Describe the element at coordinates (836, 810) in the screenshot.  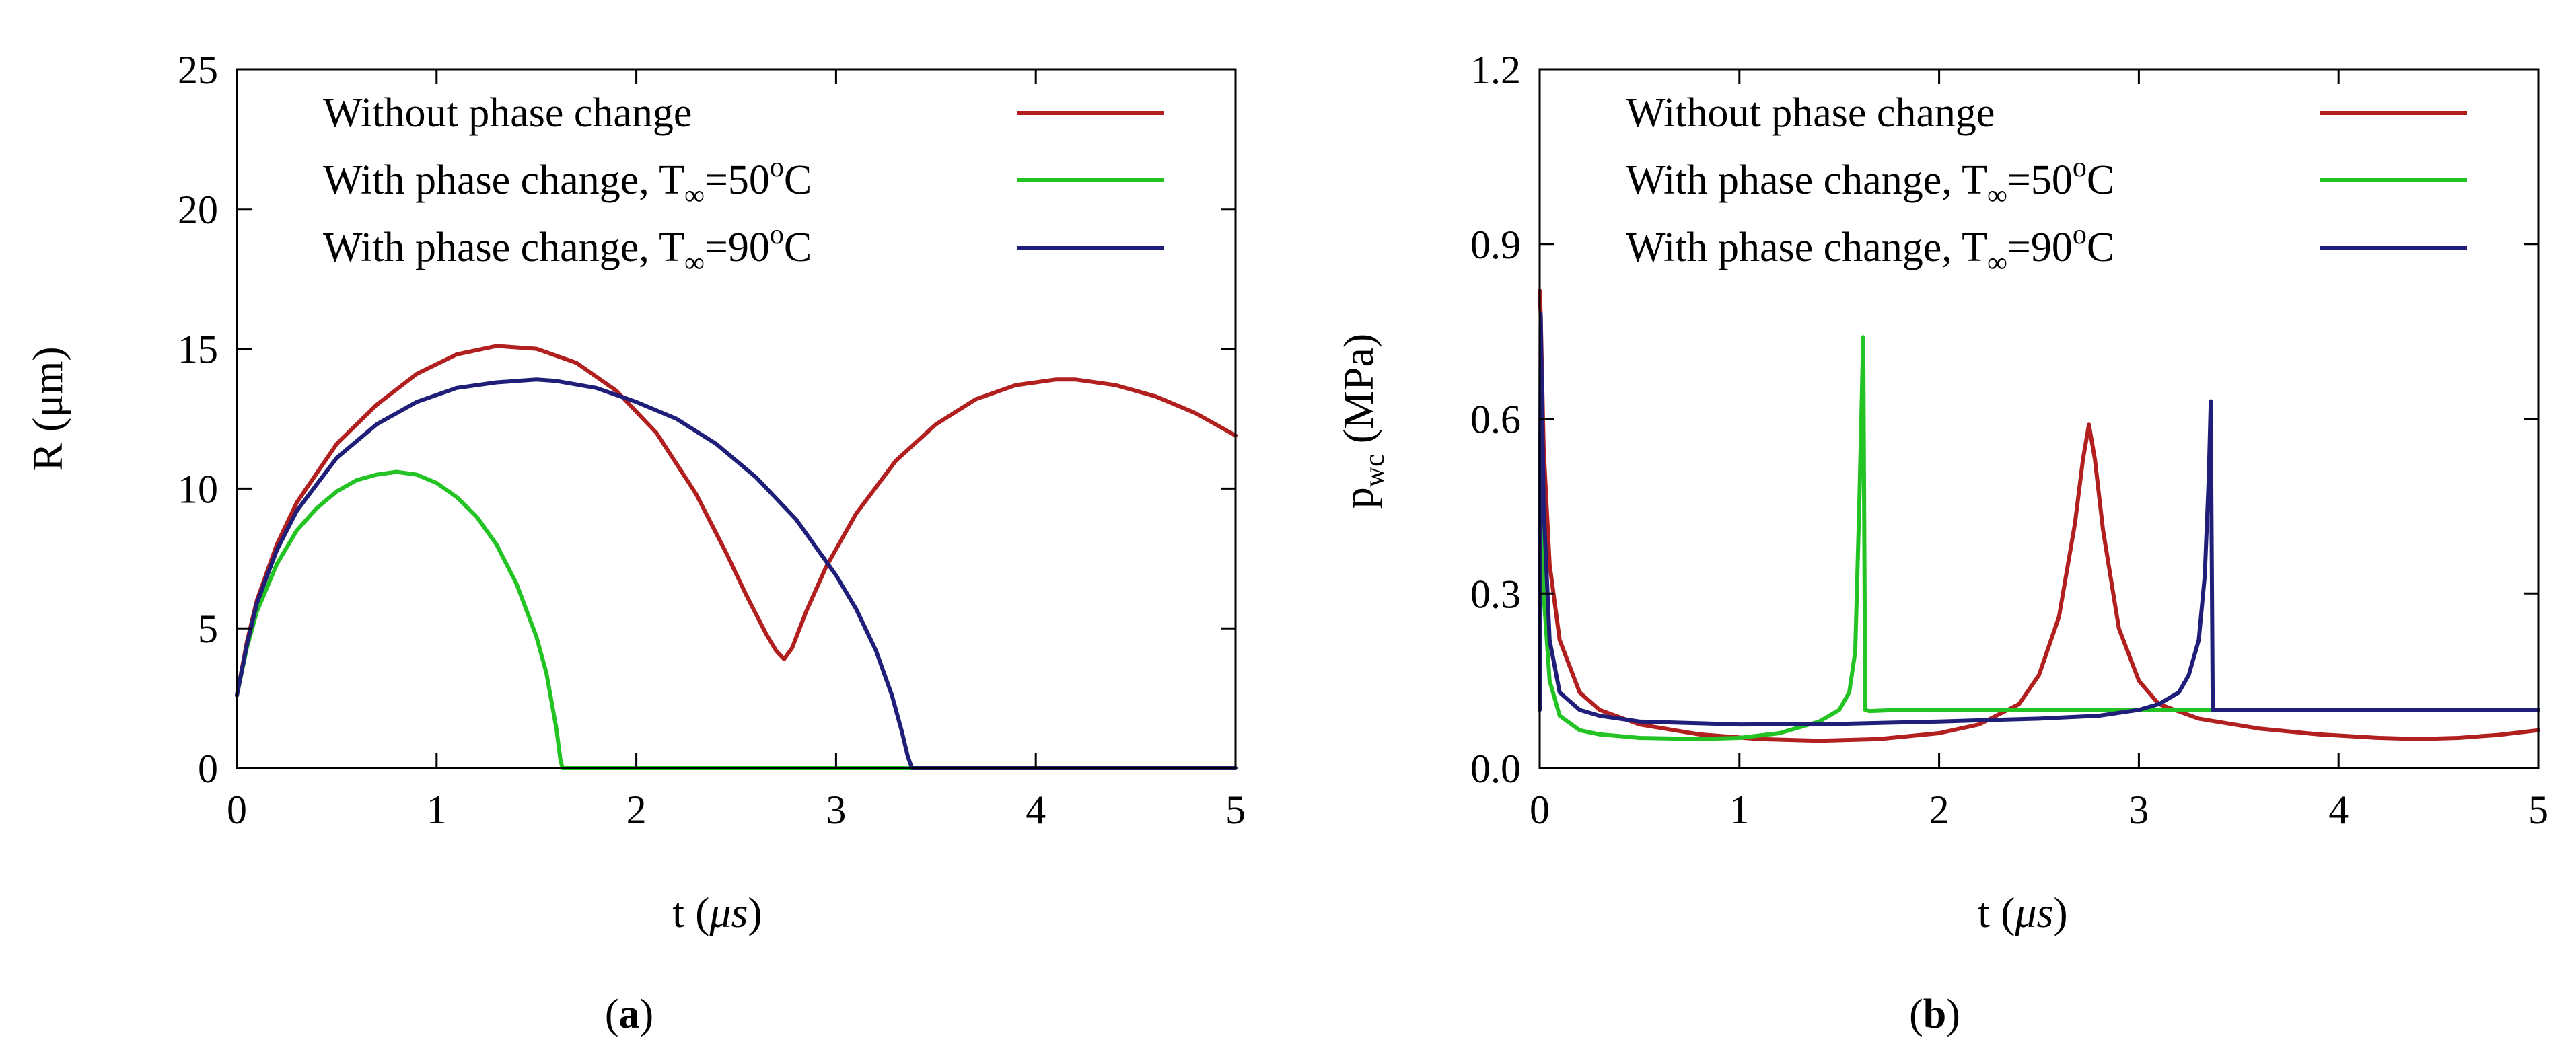
I see `chart-a-x-tick-label: 3` at that location.